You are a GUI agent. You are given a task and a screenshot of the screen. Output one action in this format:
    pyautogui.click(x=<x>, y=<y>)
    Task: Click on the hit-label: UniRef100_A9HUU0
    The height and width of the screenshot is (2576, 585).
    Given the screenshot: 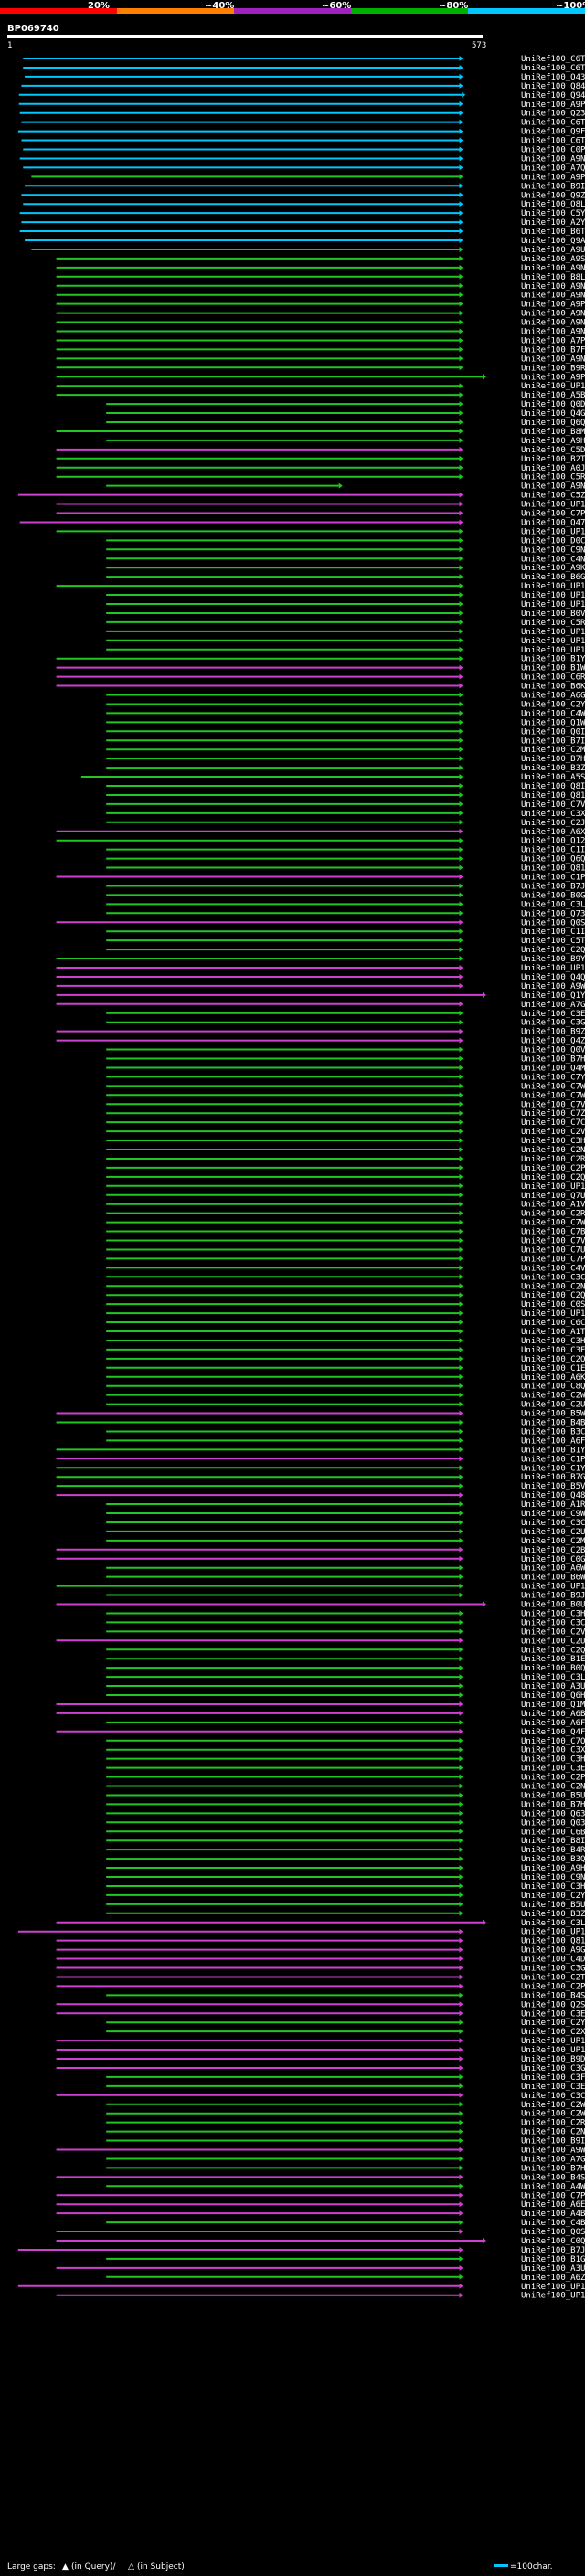 What is the action you would take?
    pyautogui.click(x=553, y=441)
    